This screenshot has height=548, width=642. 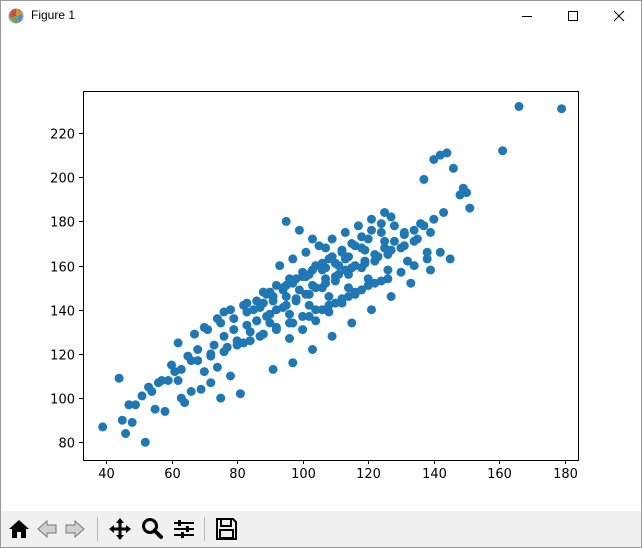 What do you see at coordinates (204, 529) in the screenshot?
I see `toolbar-separator` at bounding box center [204, 529].